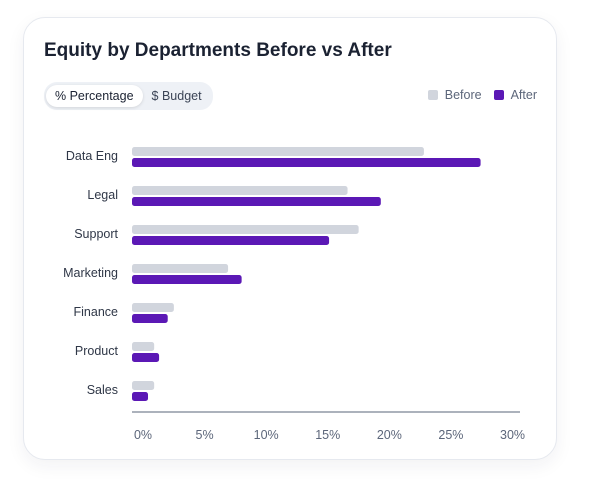 This screenshot has width=590, height=490. Describe the element at coordinates (187, 279) in the screenshot. I see `bar-after-marketing` at that location.